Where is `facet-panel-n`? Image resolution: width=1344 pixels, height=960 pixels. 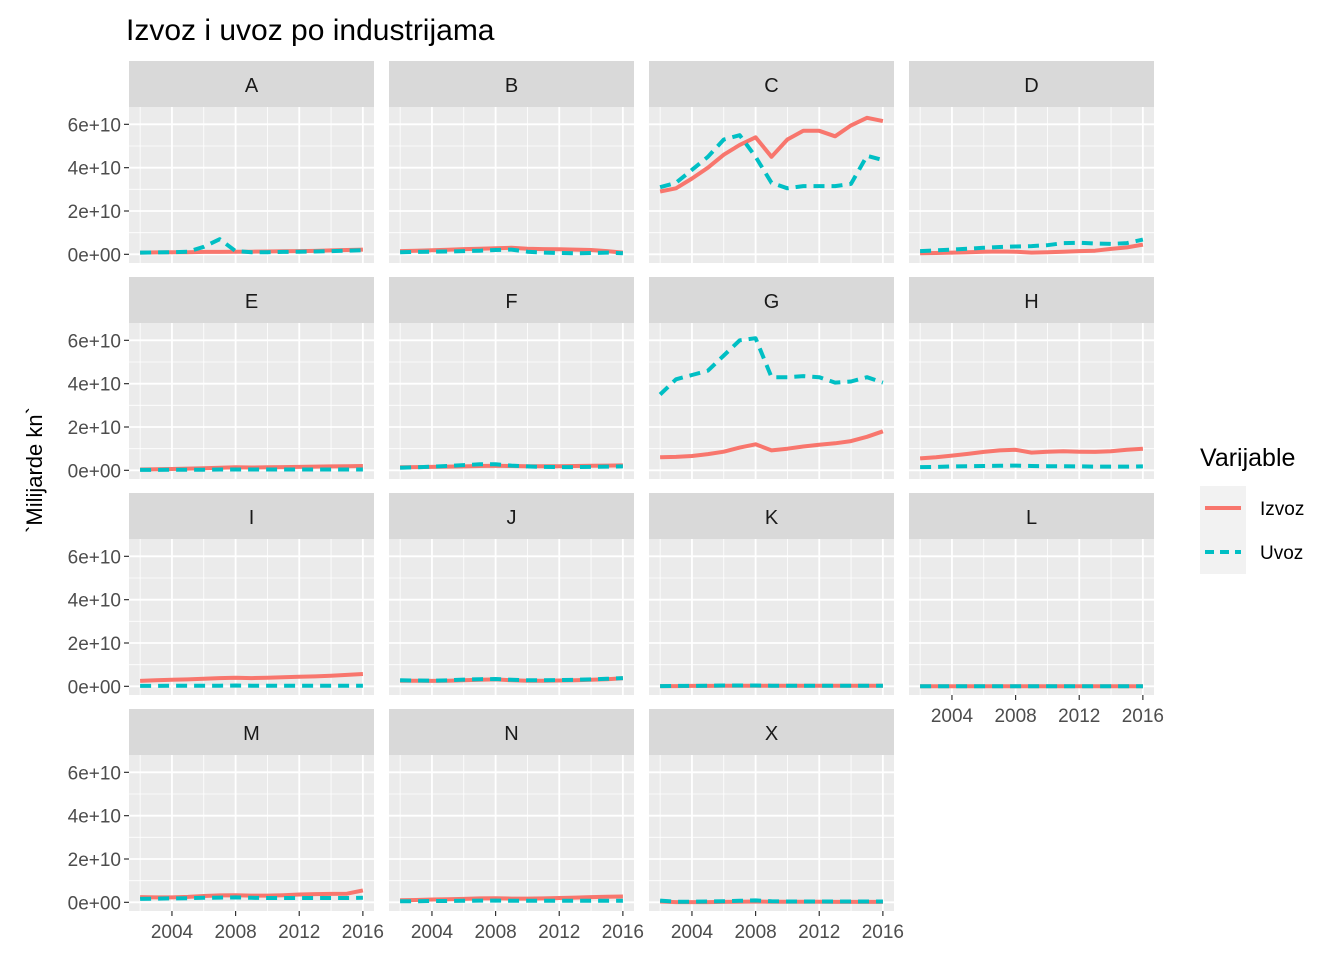 facet-panel-n is located at coordinates (511, 833).